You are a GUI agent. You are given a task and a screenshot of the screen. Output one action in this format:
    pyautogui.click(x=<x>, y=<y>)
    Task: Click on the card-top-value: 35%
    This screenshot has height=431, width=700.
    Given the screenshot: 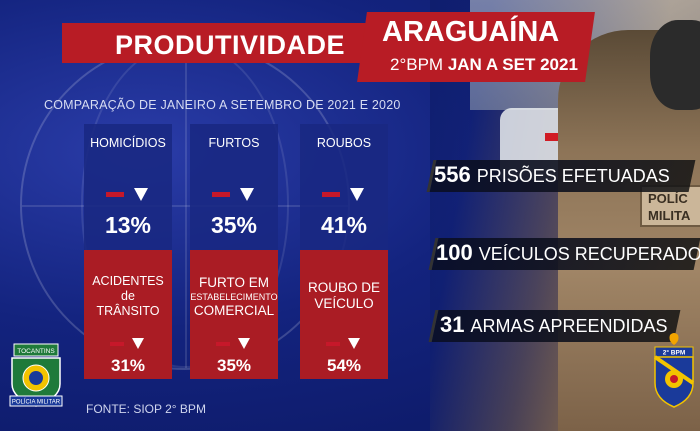 What is the action you would take?
    pyautogui.click(x=234, y=225)
    